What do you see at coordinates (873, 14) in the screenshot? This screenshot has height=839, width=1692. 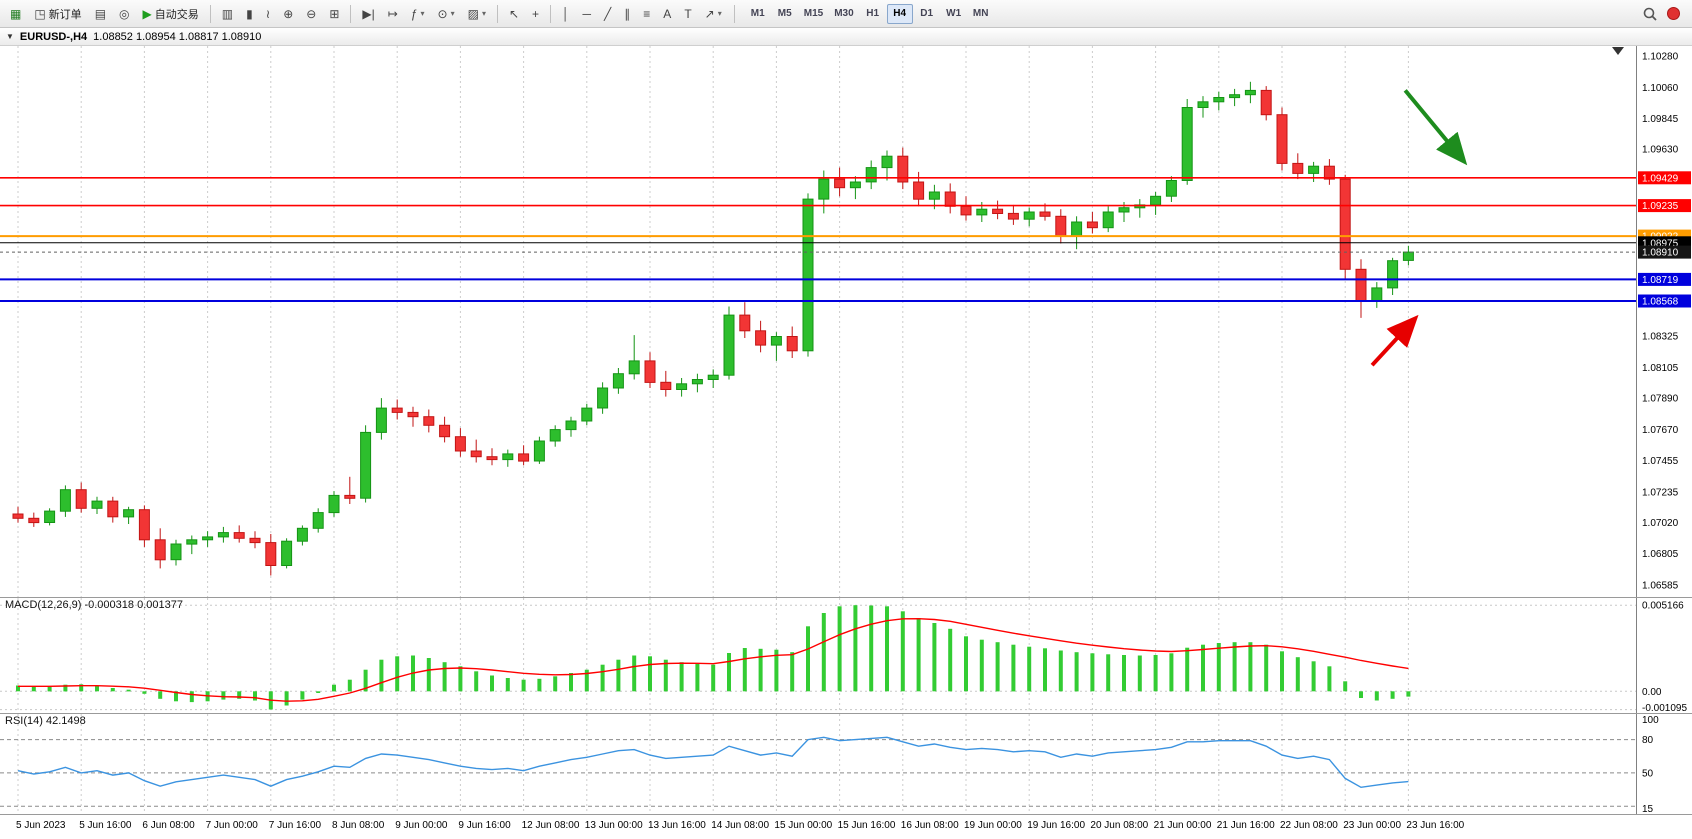 I see `timeframe-h1-button: H1` at bounding box center [873, 14].